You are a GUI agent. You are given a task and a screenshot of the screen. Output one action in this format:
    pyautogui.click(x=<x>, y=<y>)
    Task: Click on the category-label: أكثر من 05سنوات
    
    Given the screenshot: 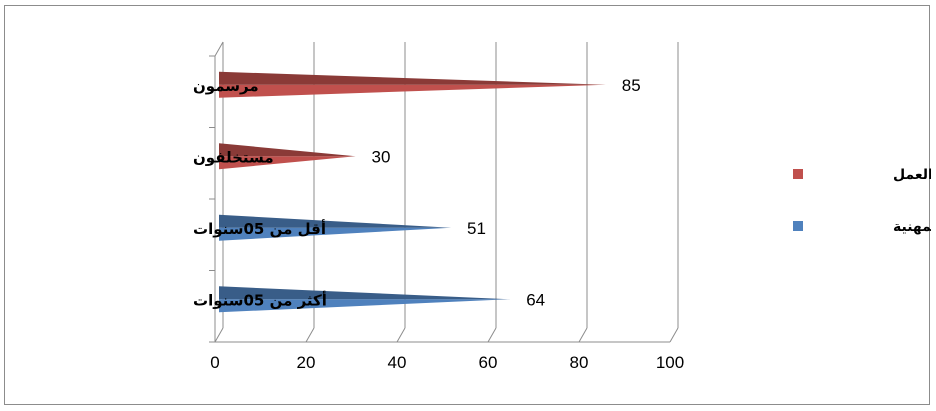 What is the action you would take?
    pyautogui.click(x=260, y=299)
    